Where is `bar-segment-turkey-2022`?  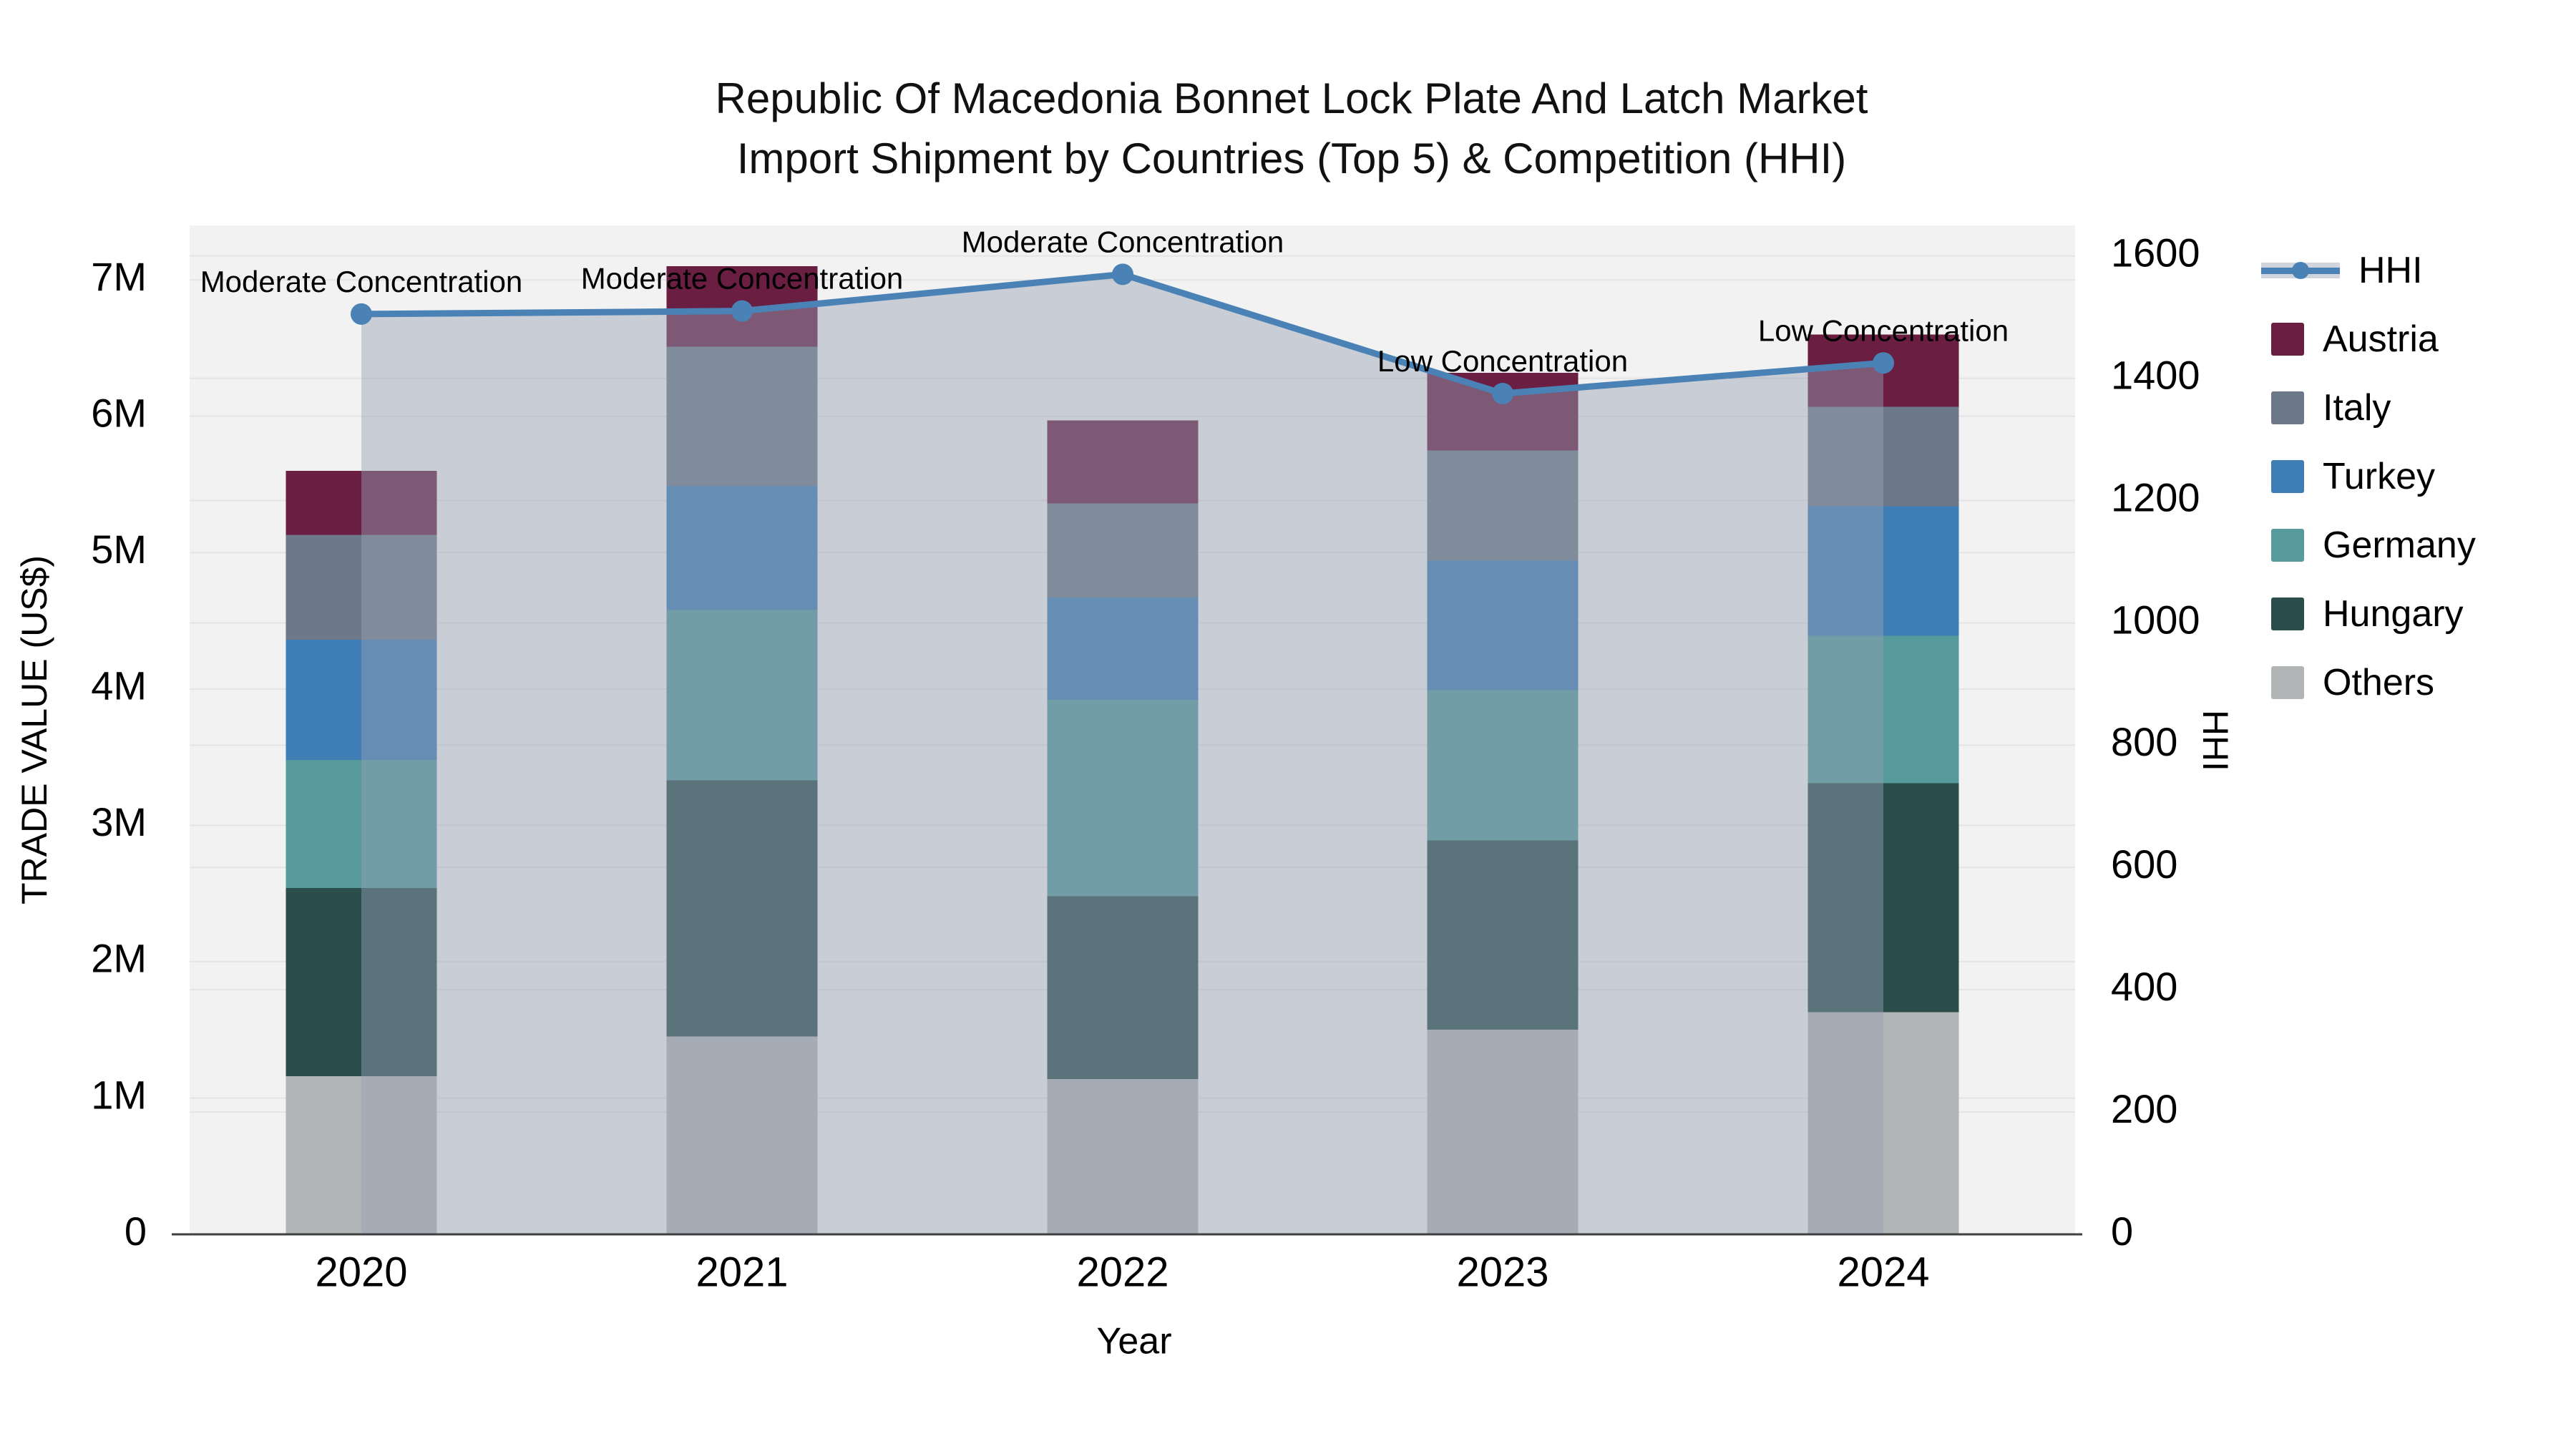
bar-segment-turkey-2022 is located at coordinates (1123, 649).